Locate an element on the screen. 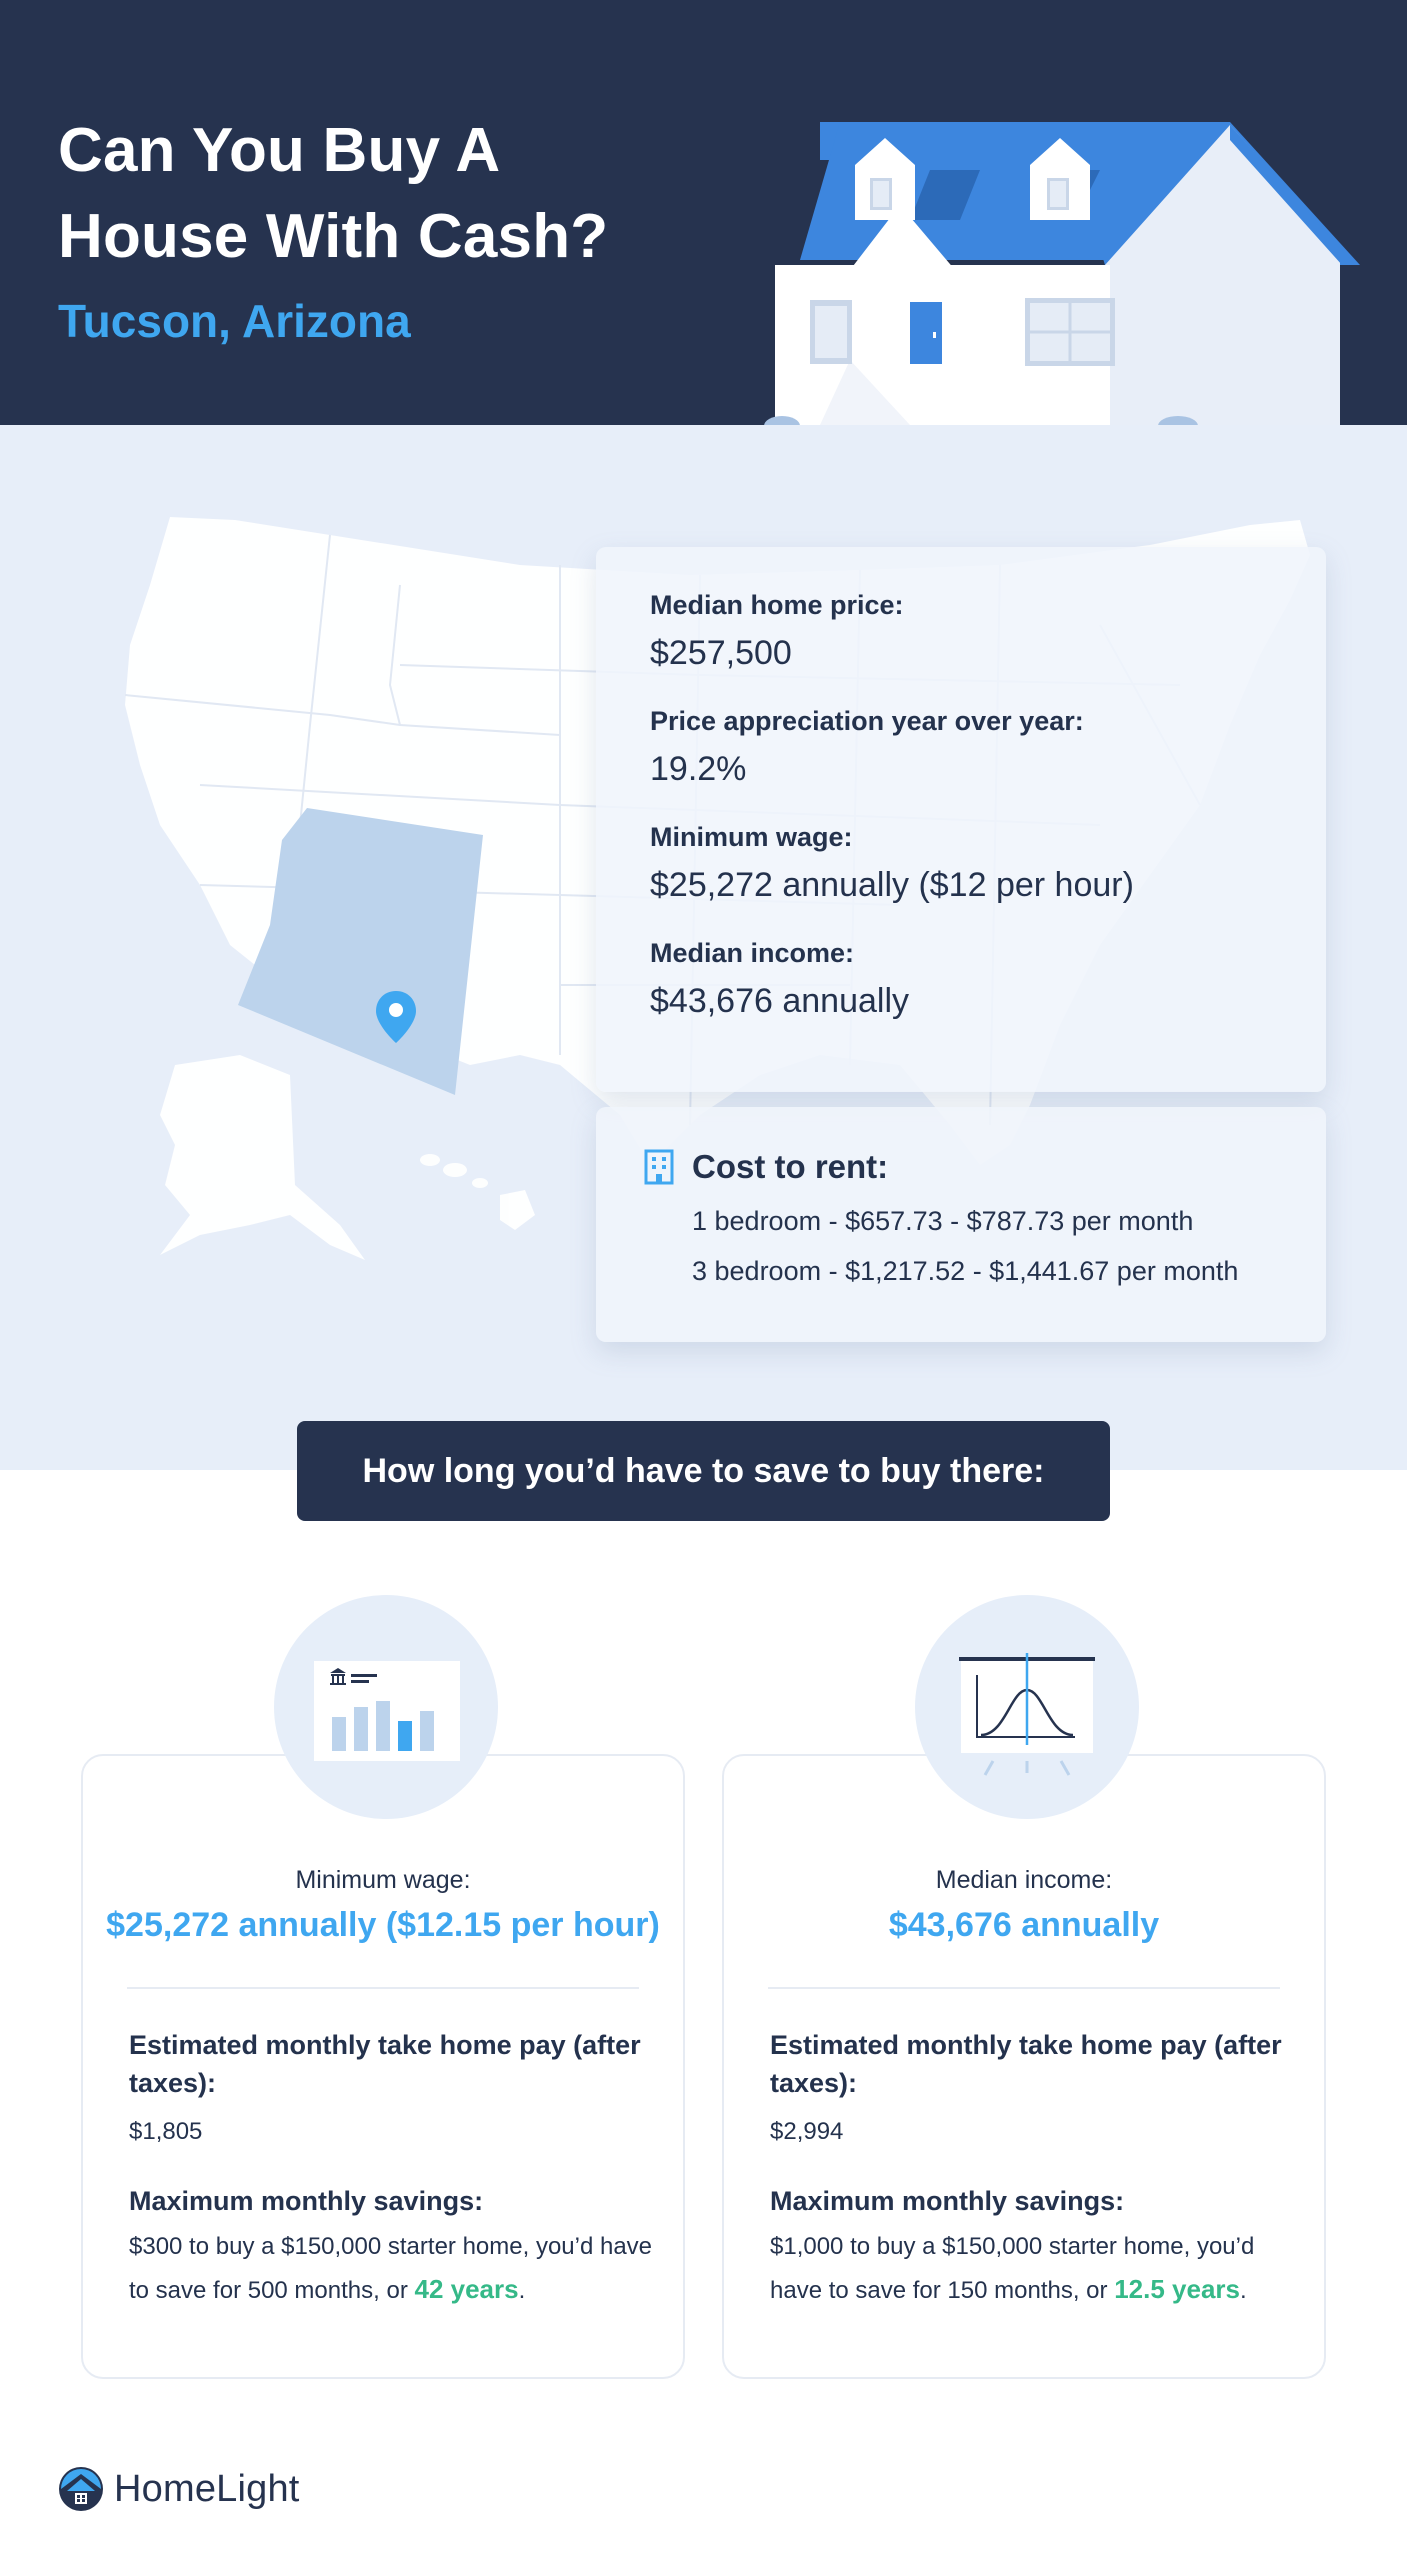 The width and height of the screenshot is (1407, 2560). presentation-board-icon is located at coordinates (1027, 1714).